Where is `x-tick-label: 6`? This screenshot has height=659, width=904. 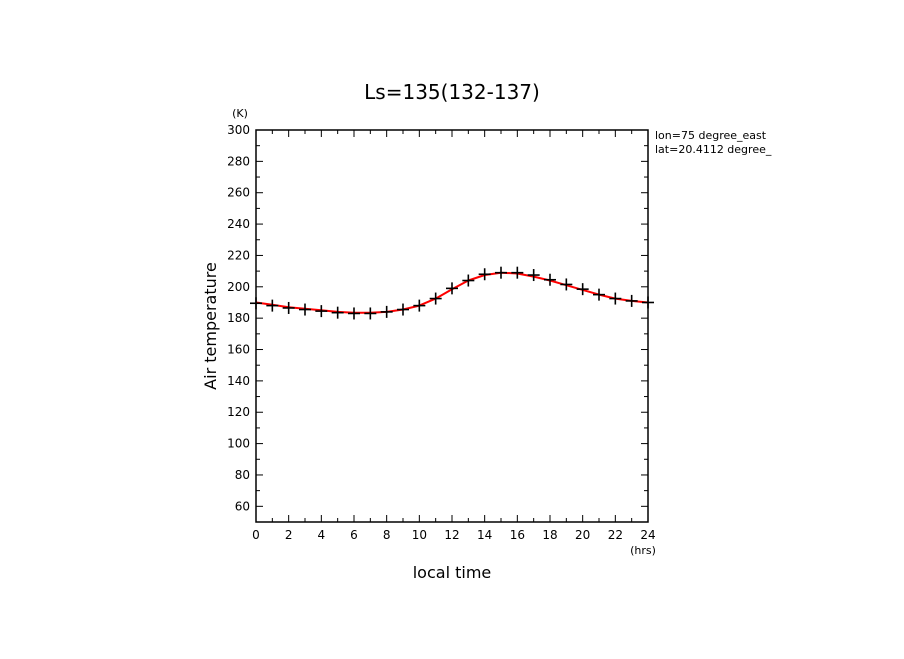 x-tick-label: 6 is located at coordinates (354, 535).